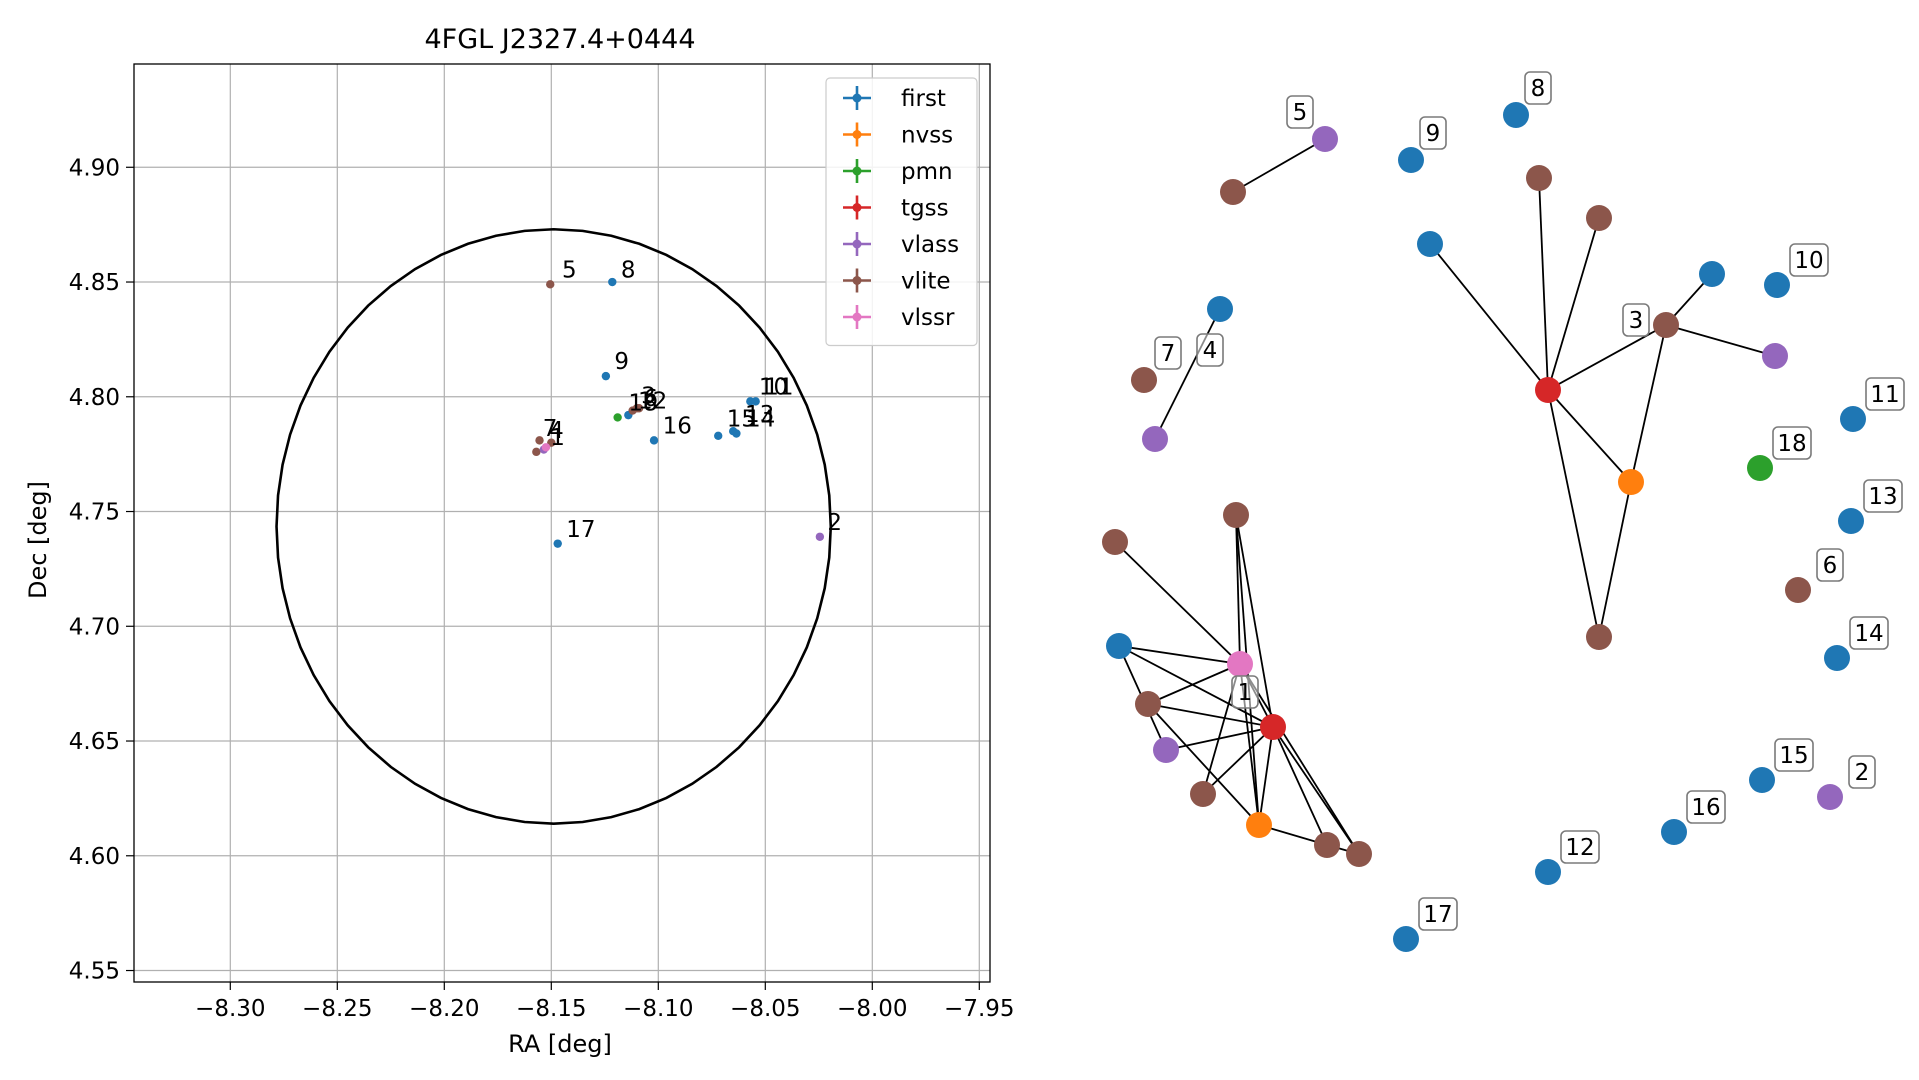 Image resolution: width=1919 pixels, height=1080 pixels. What do you see at coordinates (1705, 808) in the screenshot?
I see `graph-node-label: 16` at bounding box center [1705, 808].